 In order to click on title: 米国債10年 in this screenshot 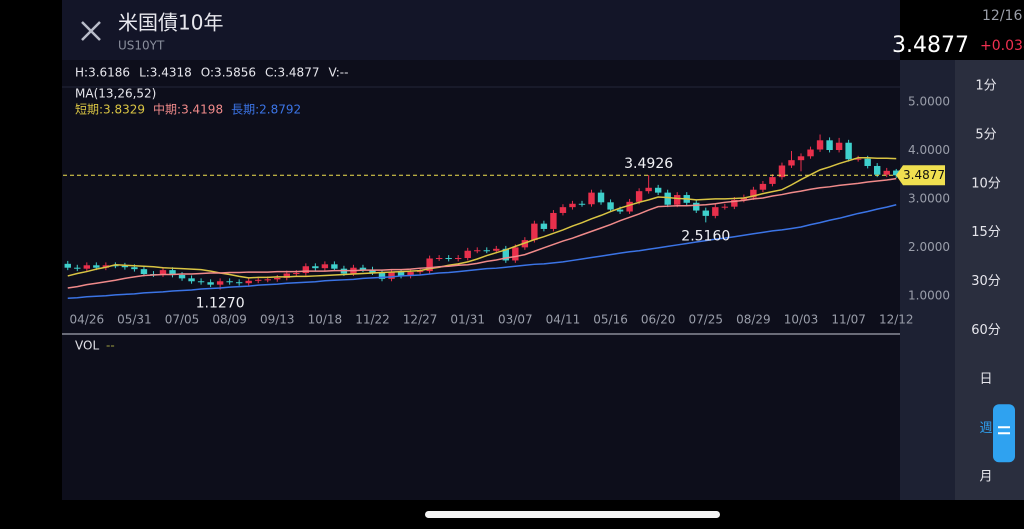, I will do `click(170, 23)`.